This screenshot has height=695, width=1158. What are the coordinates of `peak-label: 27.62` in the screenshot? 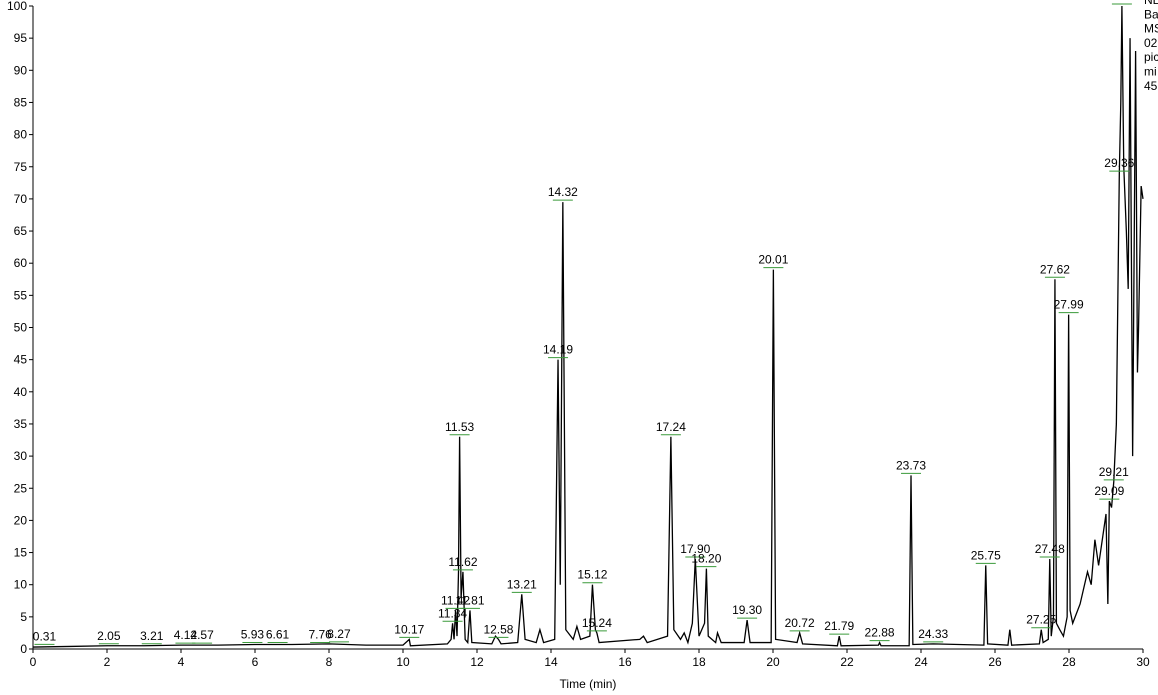 It's located at (1055, 269).